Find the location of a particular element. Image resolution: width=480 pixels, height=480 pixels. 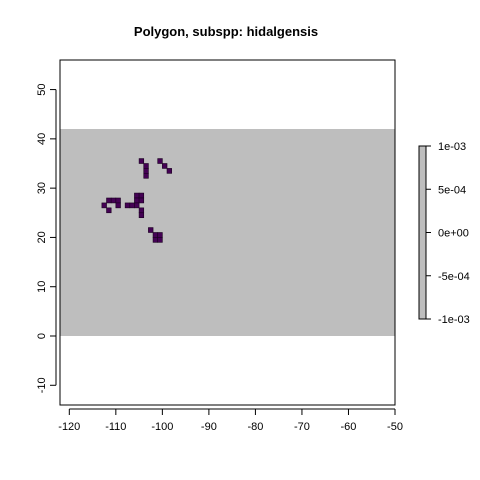

y-tick-label: 40 is located at coordinates (42, 139).